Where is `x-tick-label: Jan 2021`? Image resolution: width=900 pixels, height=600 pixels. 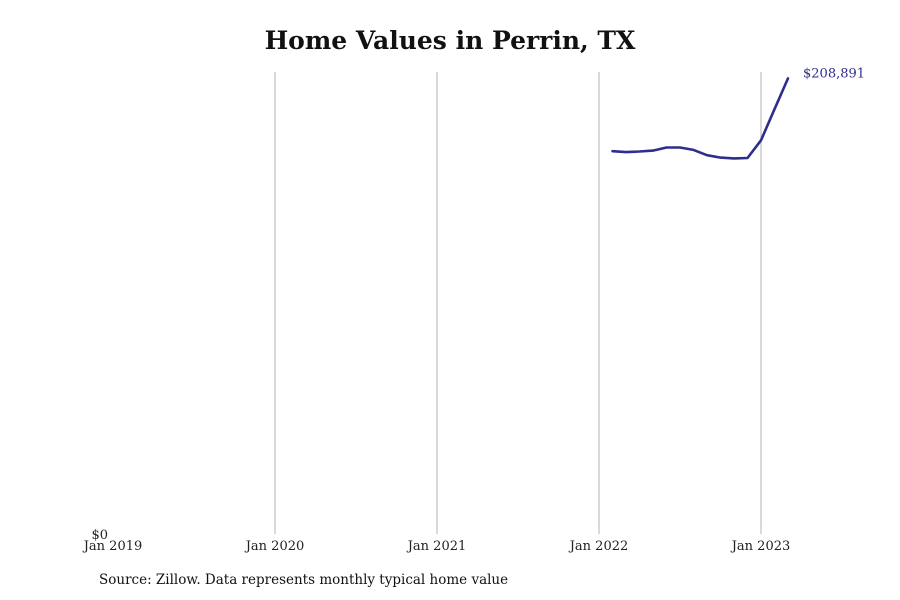
x-tick-label: Jan 2021 is located at coordinates (436, 546).